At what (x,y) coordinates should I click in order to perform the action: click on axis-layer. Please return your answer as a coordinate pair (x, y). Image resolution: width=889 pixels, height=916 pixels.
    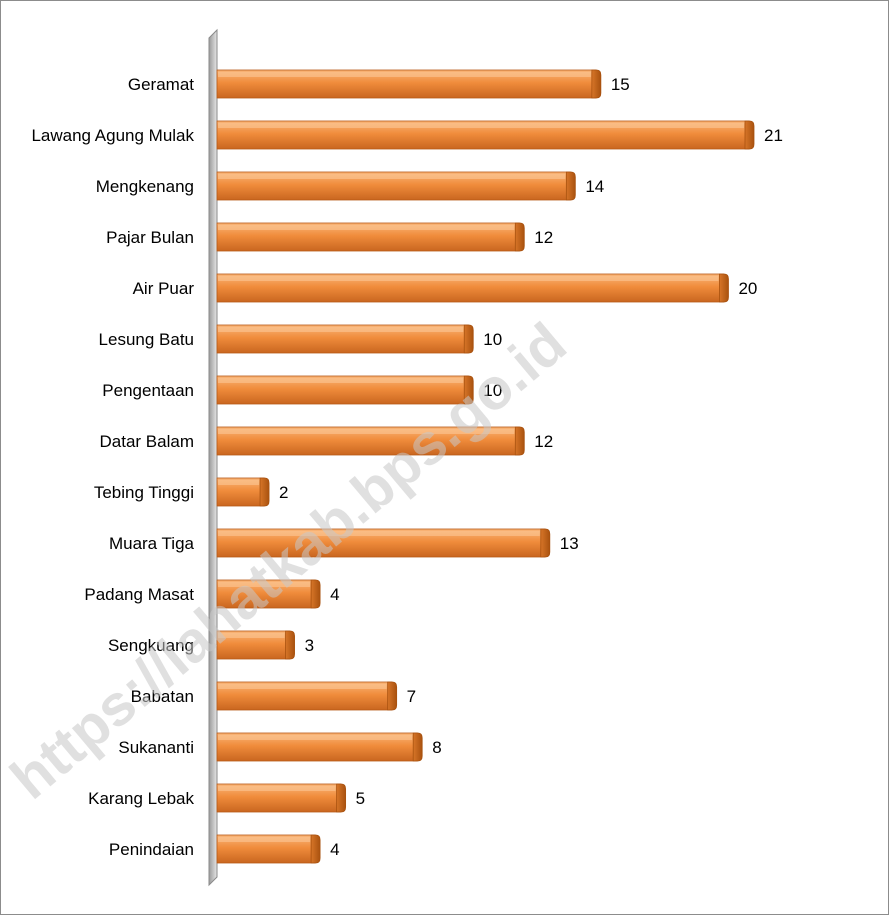
    Looking at the image, I should click on (213, 457).